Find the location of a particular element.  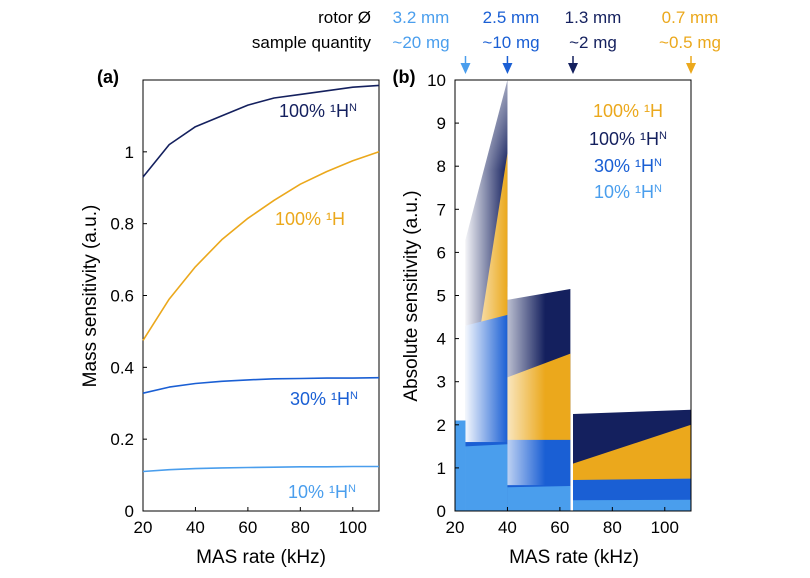

panel-b-legend-entry-2-superscript: N is located at coordinates (658, 163).